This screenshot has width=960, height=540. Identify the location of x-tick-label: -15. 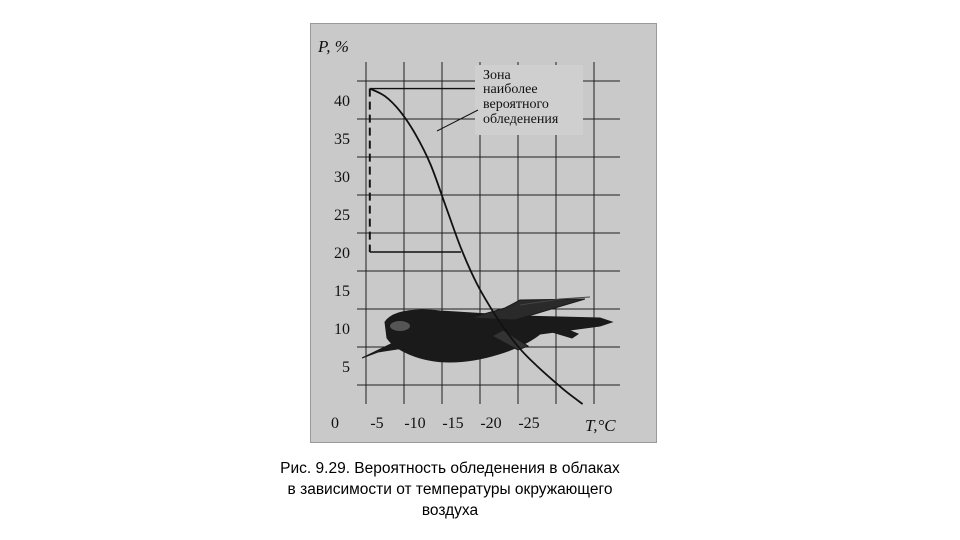
(452, 423).